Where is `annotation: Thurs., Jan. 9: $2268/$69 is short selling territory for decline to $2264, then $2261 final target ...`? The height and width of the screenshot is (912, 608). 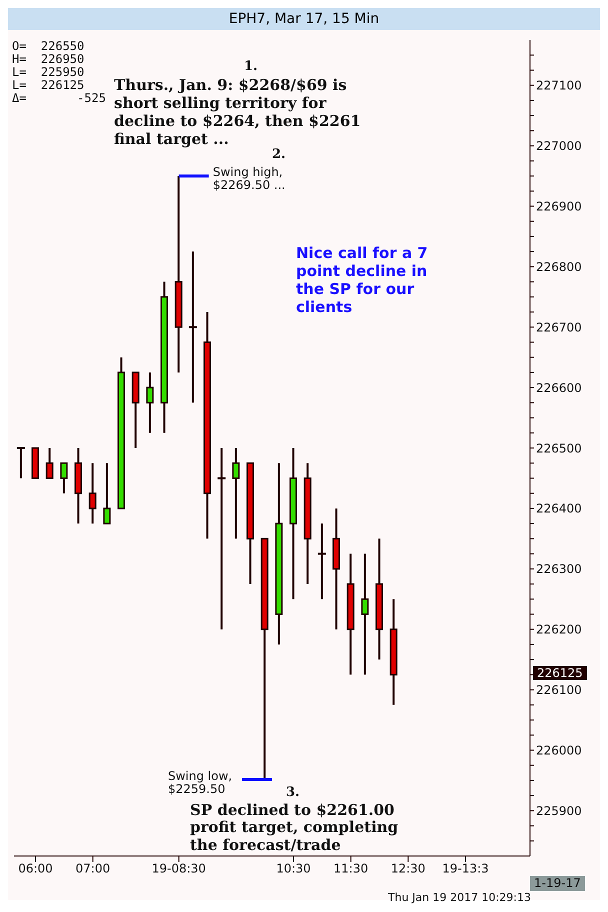
annotation: Thurs., Jan. 9: $2268/$69 is short selling territory for decline to $2264, then $2261 final target ... is located at coordinates (238, 112).